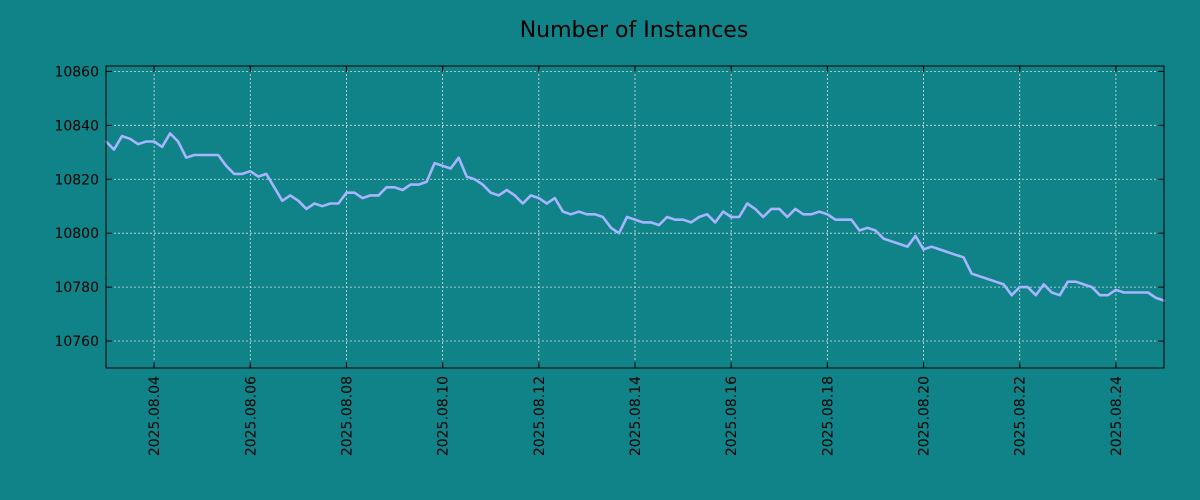 The height and width of the screenshot is (500, 1200). I want to click on x-tick-label: 2025.08.14, so click(636, 416).